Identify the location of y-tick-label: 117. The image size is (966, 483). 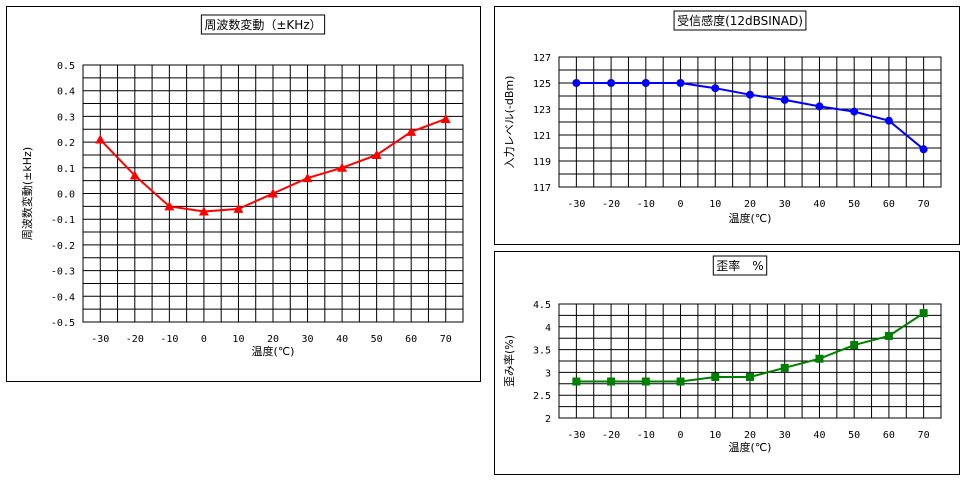
(542, 188).